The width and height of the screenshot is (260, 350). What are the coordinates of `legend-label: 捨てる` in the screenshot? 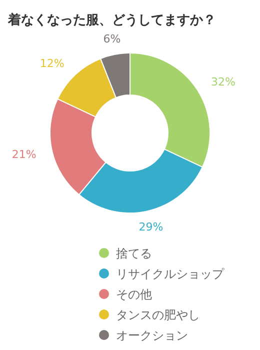 It's located at (134, 253).